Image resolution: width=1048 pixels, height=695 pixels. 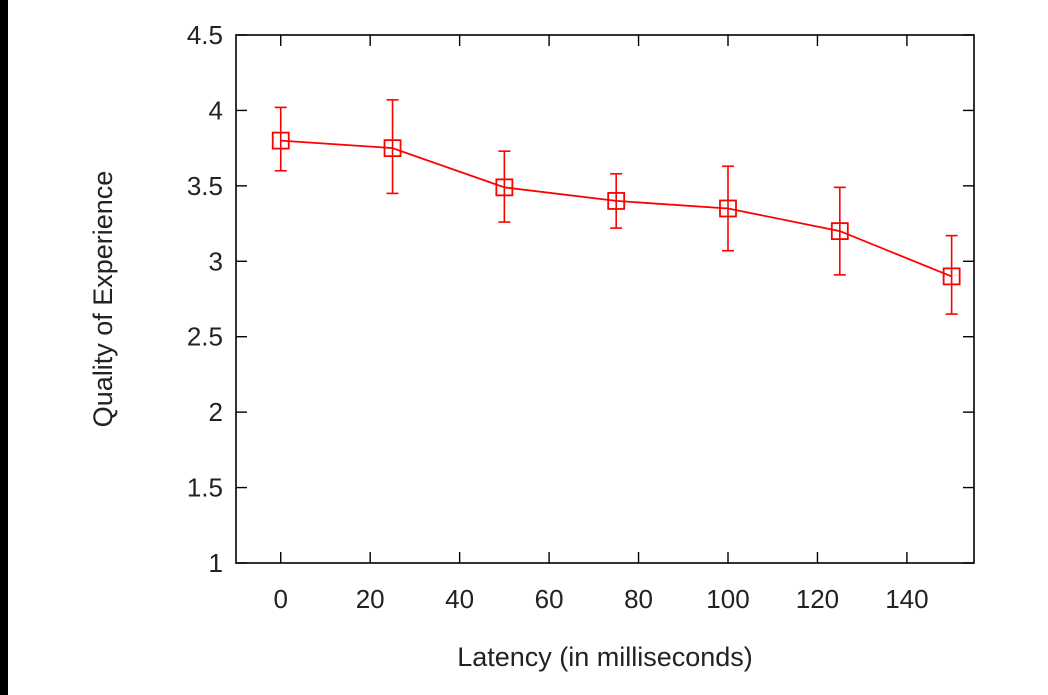 I want to click on y-tick-label: 4.5, so click(x=205, y=35).